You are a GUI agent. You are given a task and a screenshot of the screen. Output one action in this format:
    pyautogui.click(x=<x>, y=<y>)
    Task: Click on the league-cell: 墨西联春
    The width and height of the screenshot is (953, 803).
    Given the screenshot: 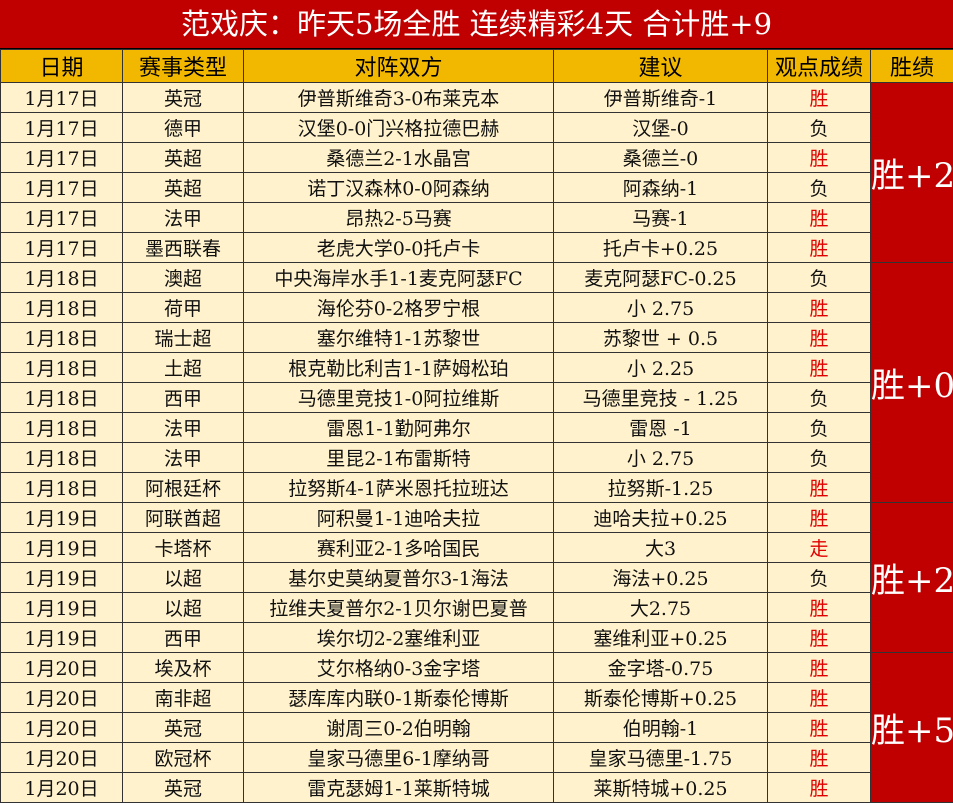 What is the action you would take?
    pyautogui.click(x=183, y=248)
    